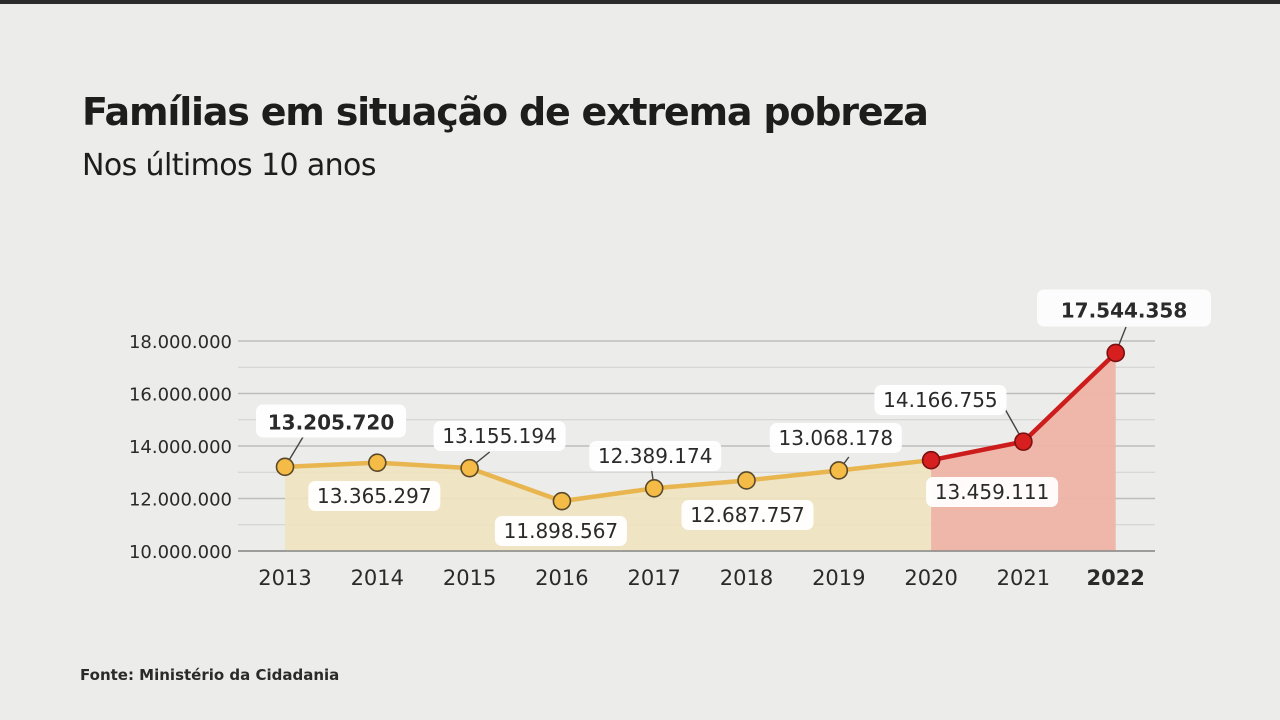 The height and width of the screenshot is (720, 1280). What do you see at coordinates (930, 578) in the screenshot?
I see `x-tick-label: 2020` at bounding box center [930, 578].